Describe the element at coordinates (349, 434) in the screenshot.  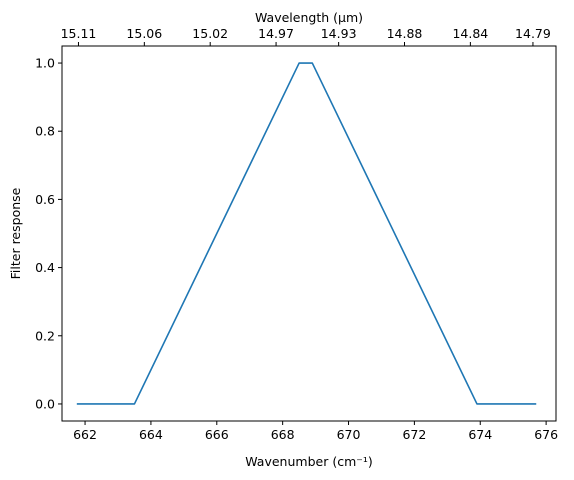
I see `x-tick-label: 670` at that location.